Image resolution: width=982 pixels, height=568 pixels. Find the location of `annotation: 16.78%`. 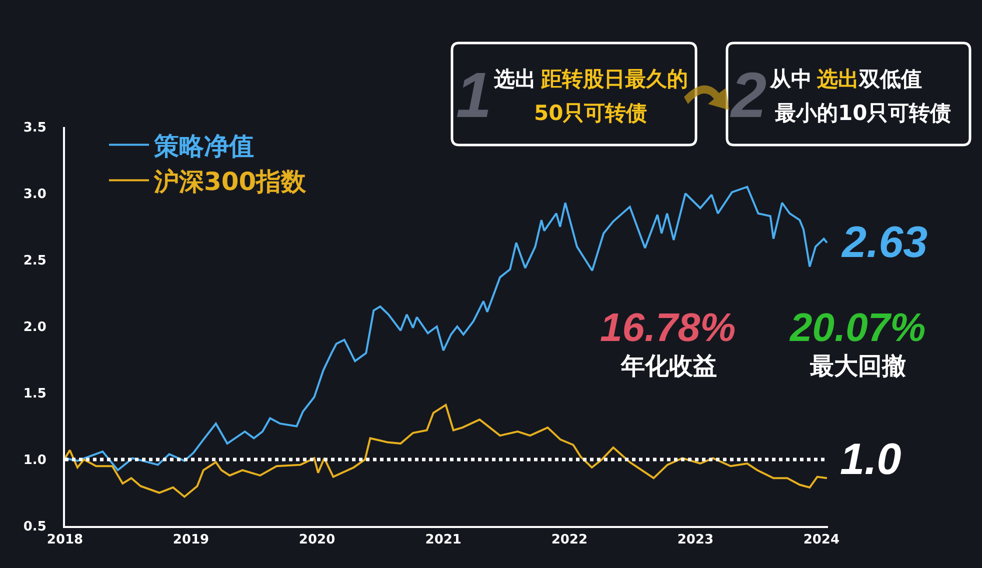

annotation: 16.78% is located at coordinates (668, 328).